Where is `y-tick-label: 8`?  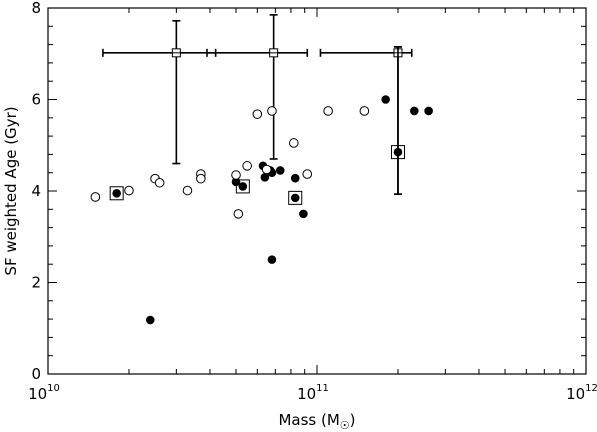
y-tick-label: 8 is located at coordinates (36, 8).